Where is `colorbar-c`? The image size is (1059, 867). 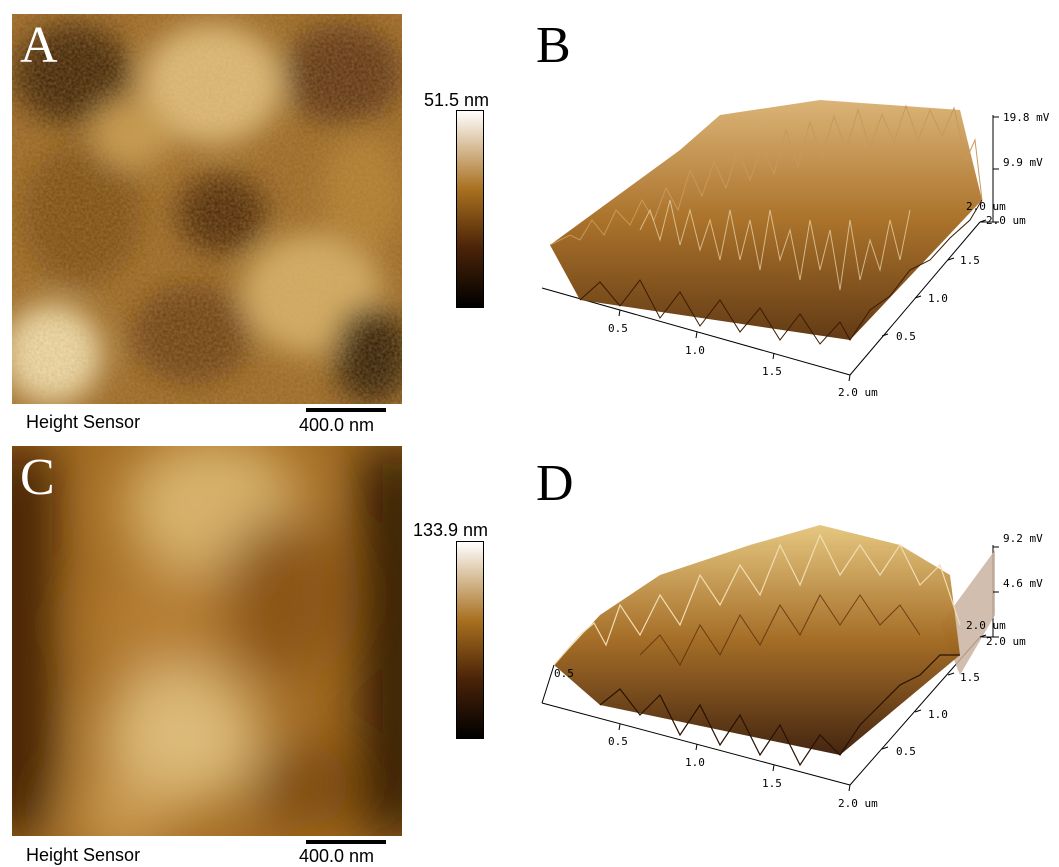
colorbar-c is located at coordinates (470, 640).